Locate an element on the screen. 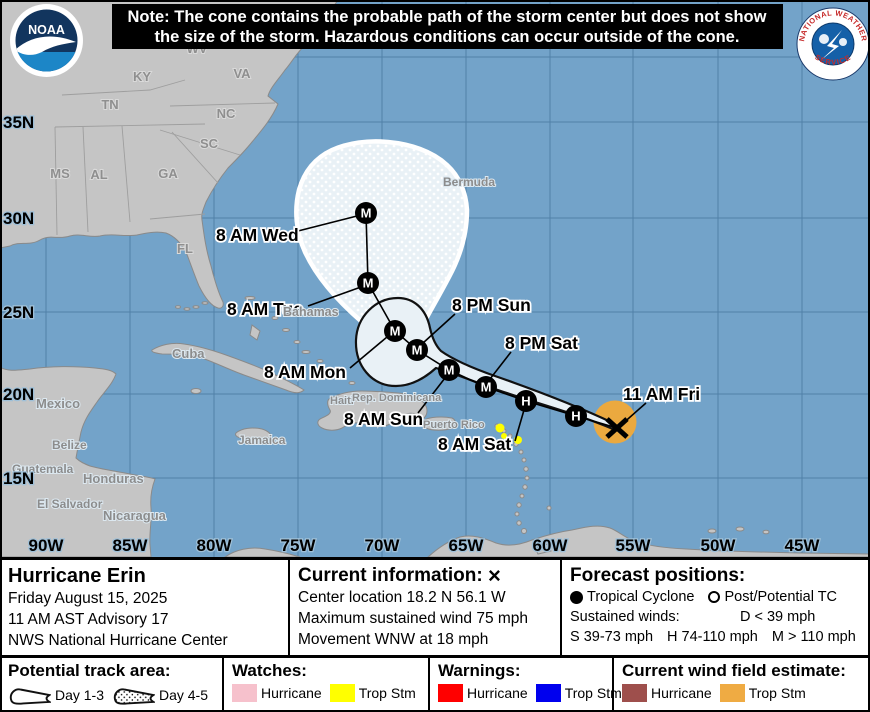 The height and width of the screenshot is (712, 870). state-label: GA is located at coordinates (168, 173).